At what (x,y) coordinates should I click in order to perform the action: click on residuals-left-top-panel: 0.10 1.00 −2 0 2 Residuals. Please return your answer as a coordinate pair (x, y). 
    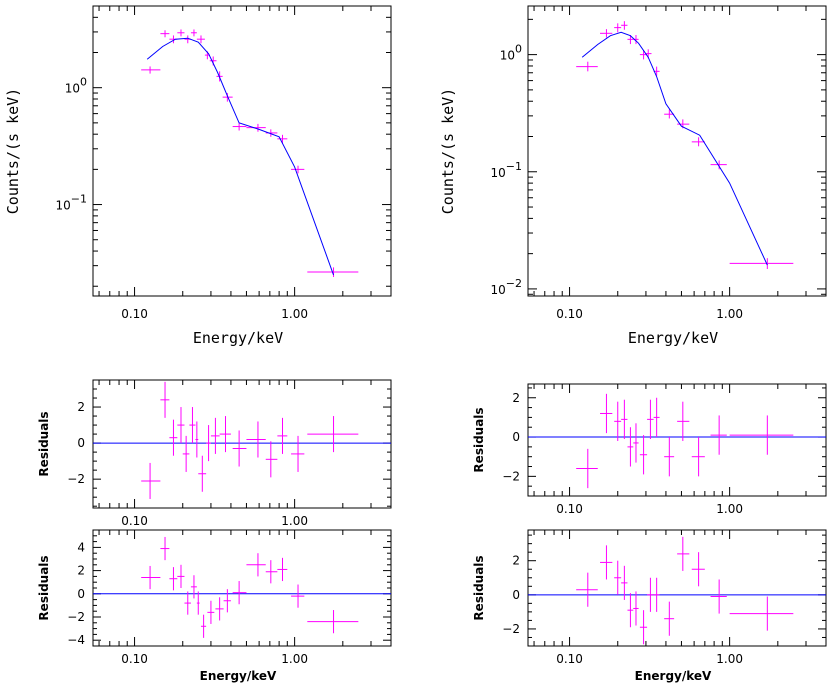
    Looking at the image, I should click on (214, 453).